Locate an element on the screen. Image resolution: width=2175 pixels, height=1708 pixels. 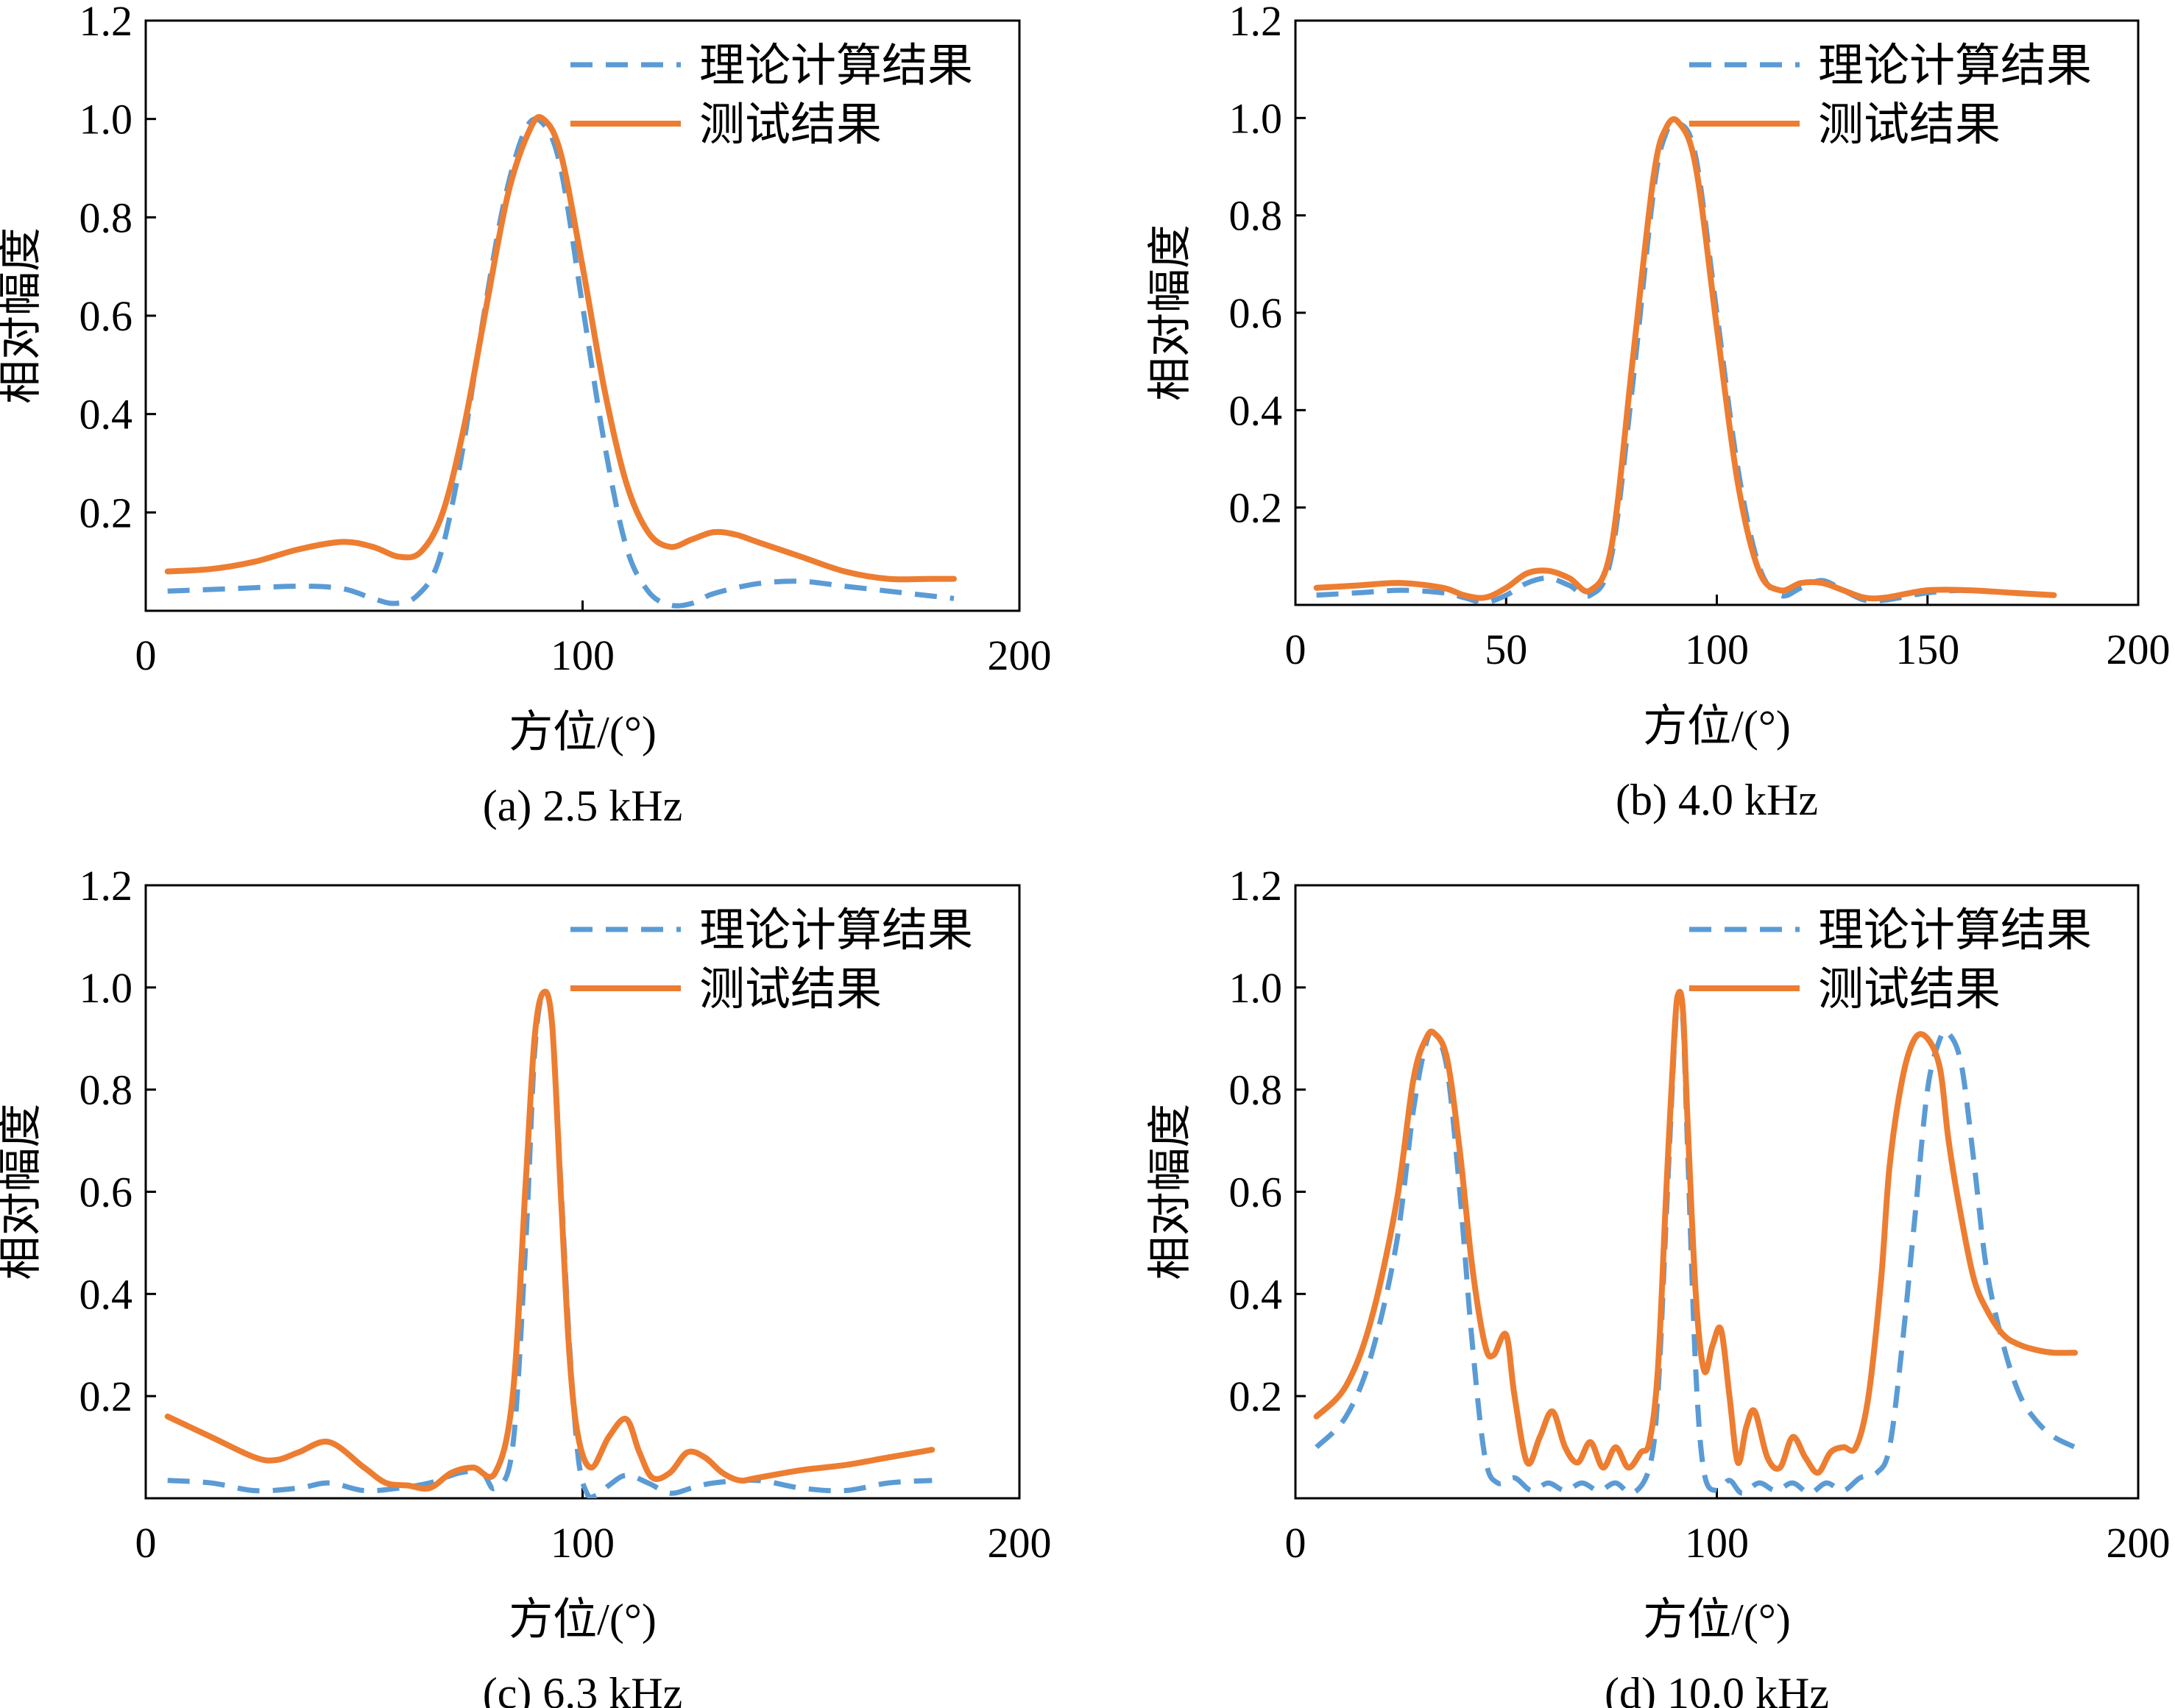
chart-caption: (c) 6.3 kHz is located at coordinates (583, 1688).